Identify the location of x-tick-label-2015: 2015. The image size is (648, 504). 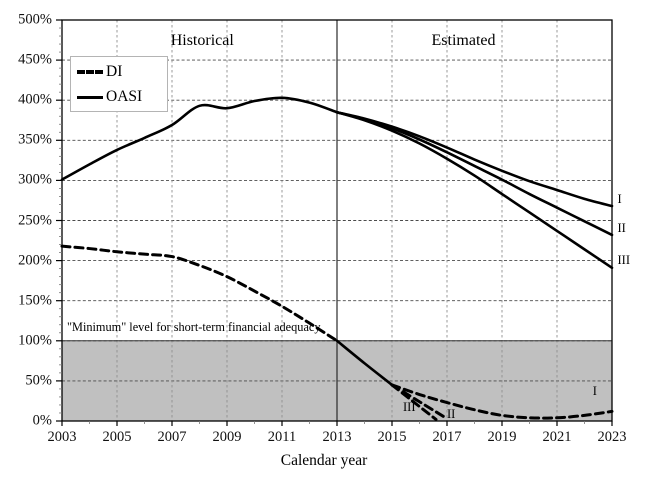
(392, 437).